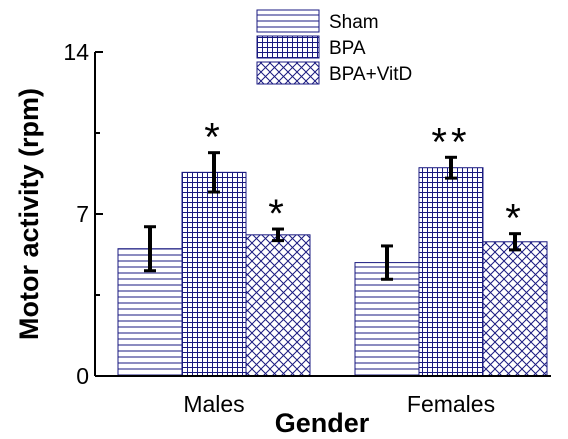 The width and height of the screenshot is (568, 439). What do you see at coordinates (451, 272) in the screenshot?
I see `bar-females-bpa` at bounding box center [451, 272].